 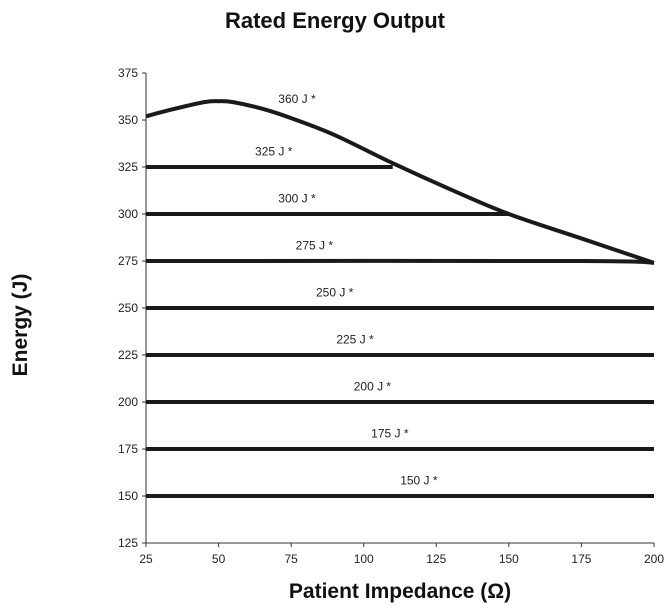 What do you see at coordinates (128, 449) in the screenshot?
I see `y-tick-label: 175` at bounding box center [128, 449].